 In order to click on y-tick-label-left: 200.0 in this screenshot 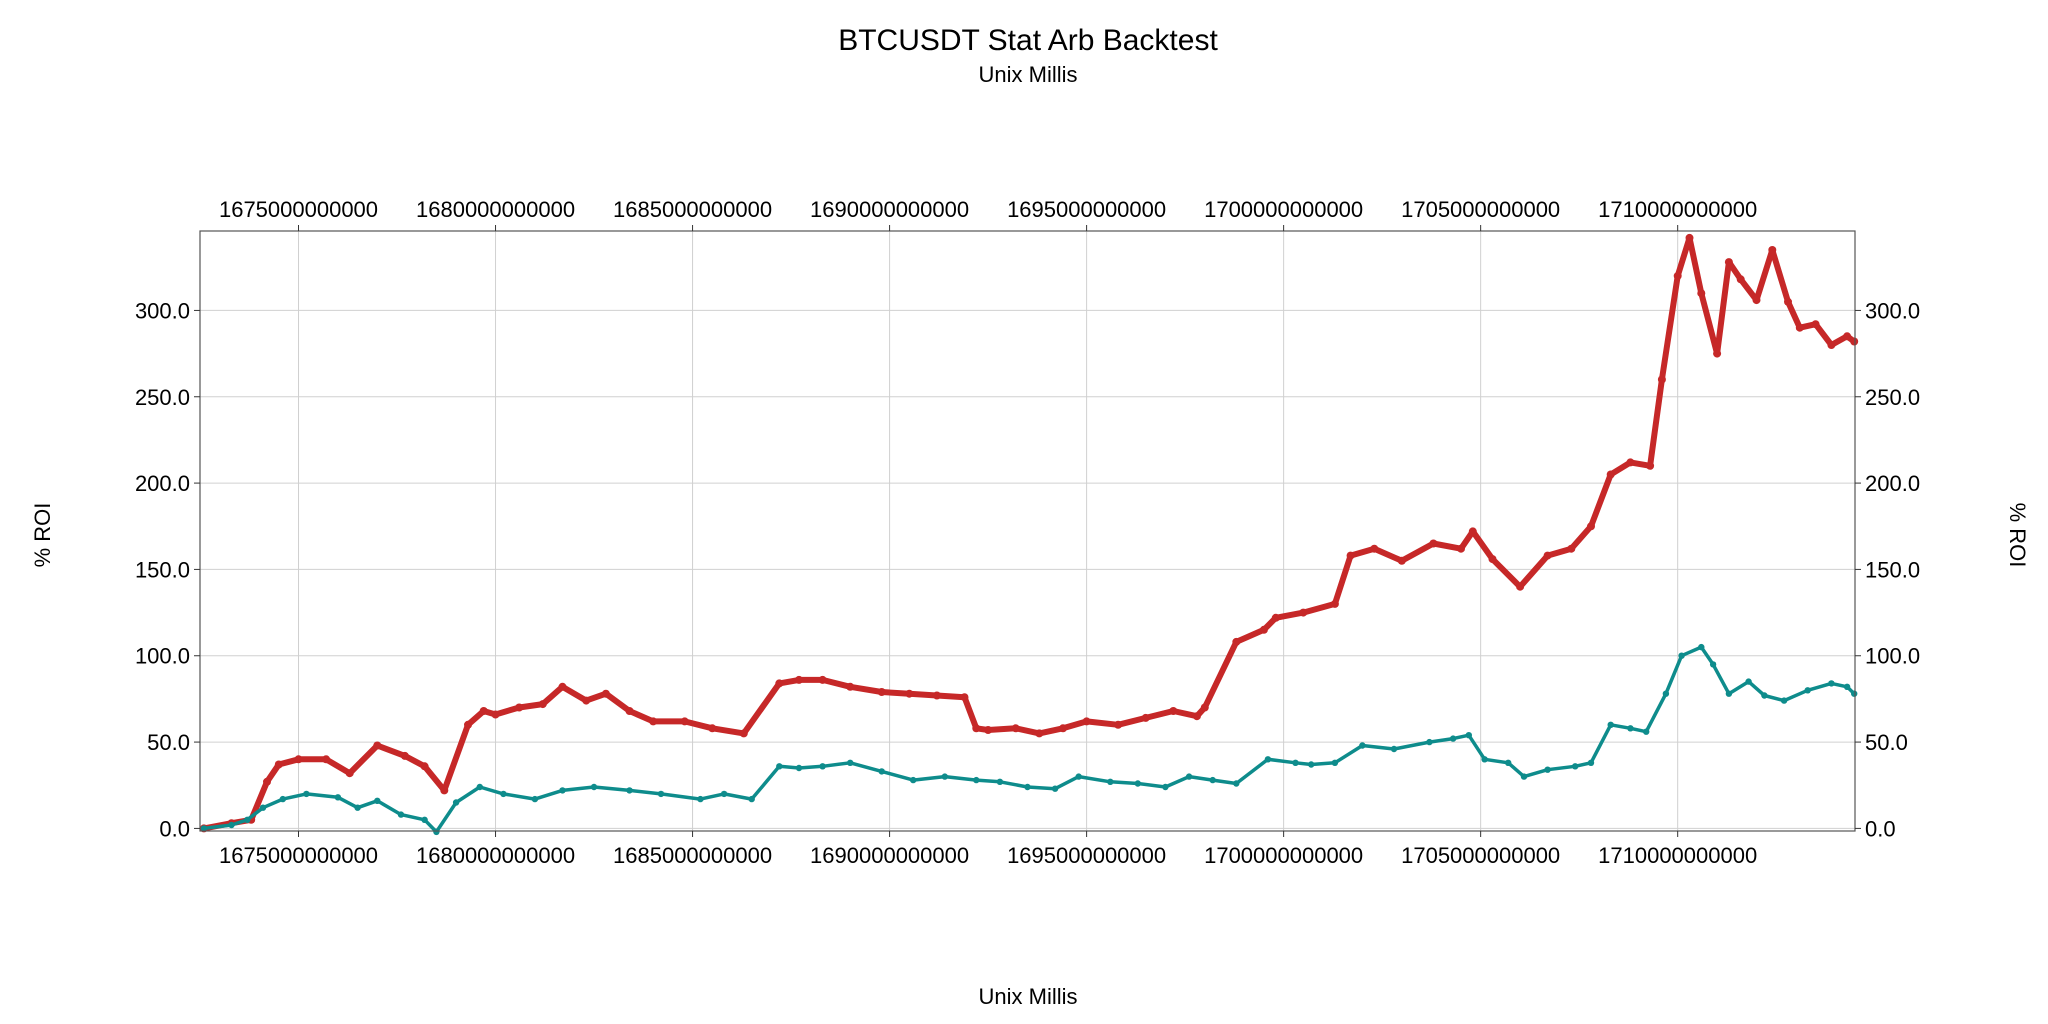, I will do `click(162, 483)`.